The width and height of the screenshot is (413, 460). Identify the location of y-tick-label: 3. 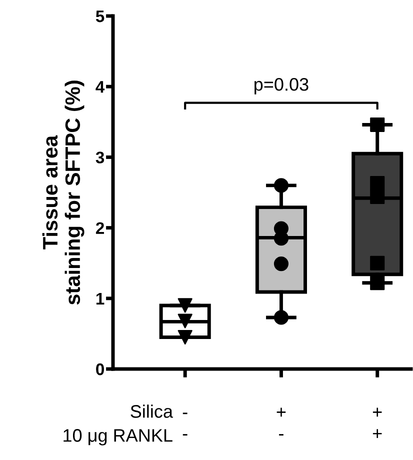
(100, 158).